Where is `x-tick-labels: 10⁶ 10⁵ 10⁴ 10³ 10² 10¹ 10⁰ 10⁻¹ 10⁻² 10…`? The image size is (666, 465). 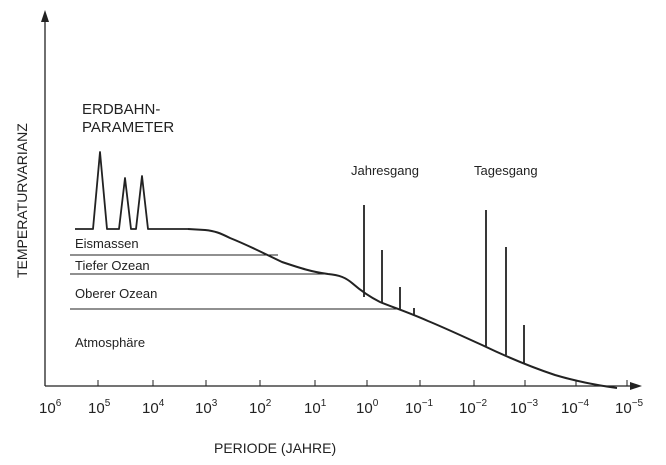 x-tick-labels: 10⁶ 10⁵ 10⁴ 10³ 10² 10¹ 10⁰ 10⁻¹ 10⁻² 10… is located at coordinates (341, 407).